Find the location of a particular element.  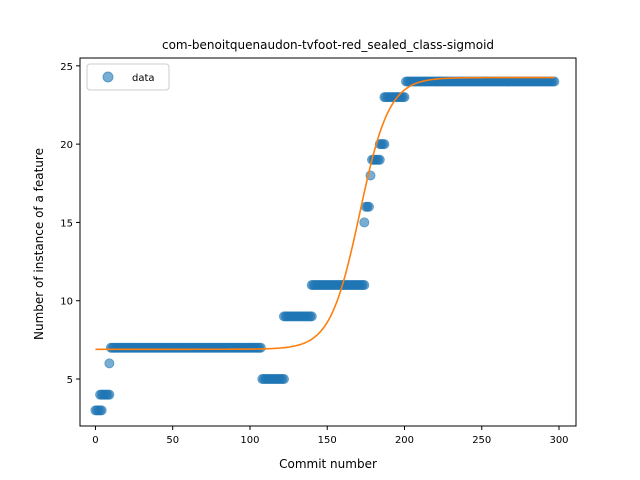

y-tick-label: 10 is located at coordinates (66, 302).